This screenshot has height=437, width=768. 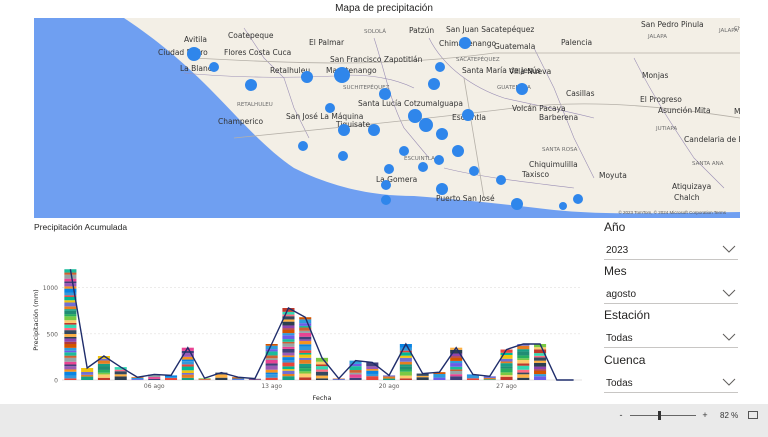 I want to click on station-dropdown: Todas, so click(x=671, y=338).